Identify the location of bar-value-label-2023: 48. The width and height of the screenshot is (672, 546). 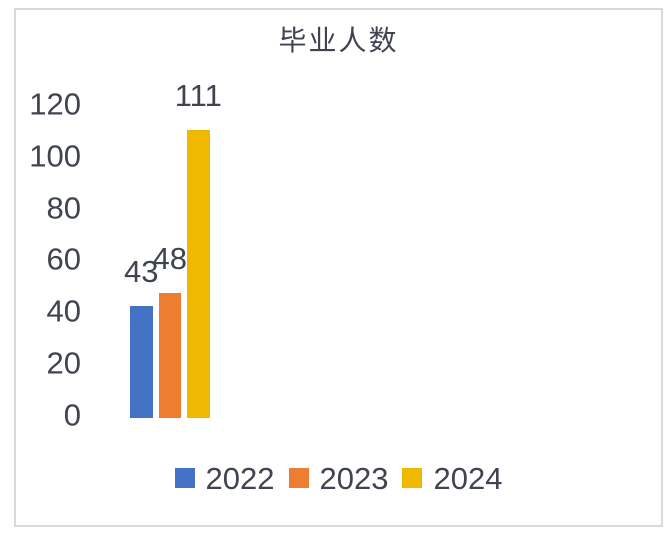
(169, 259).